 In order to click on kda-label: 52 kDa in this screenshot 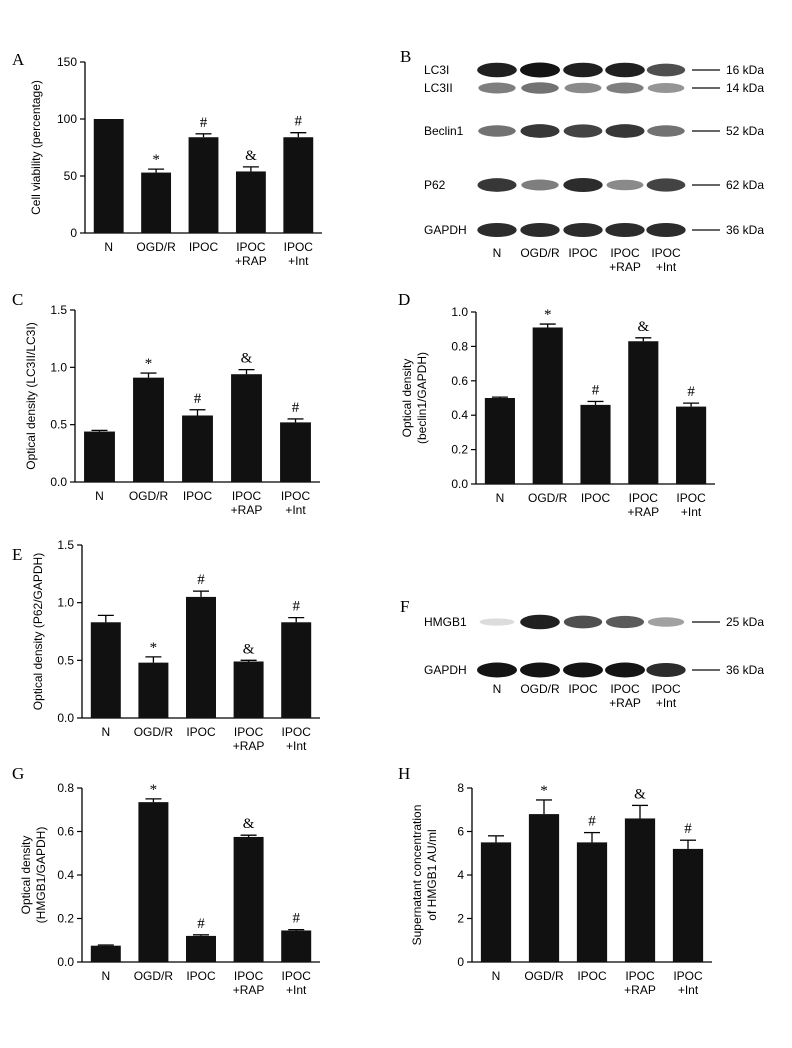, I will do `click(745, 131)`.